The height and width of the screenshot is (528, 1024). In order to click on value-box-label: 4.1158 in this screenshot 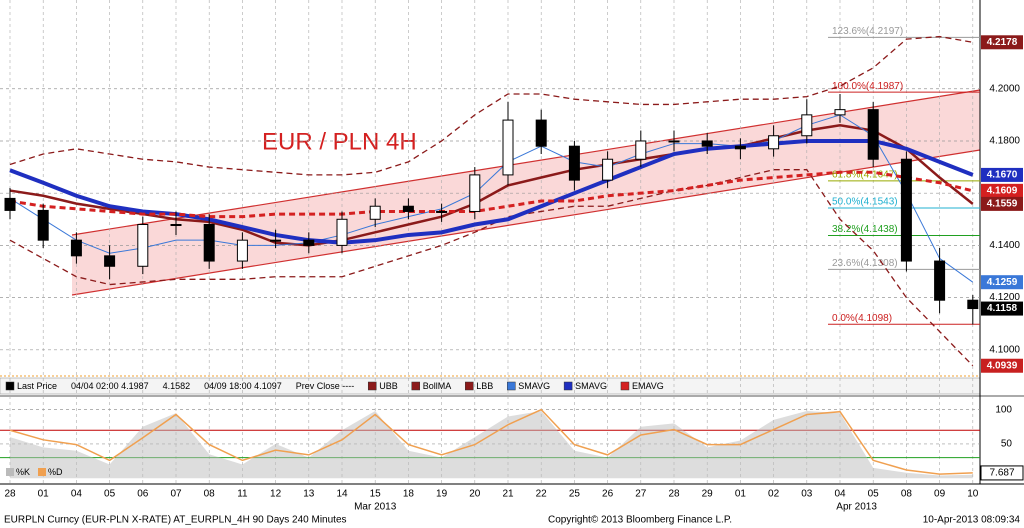, I will do `click(1002, 308)`.